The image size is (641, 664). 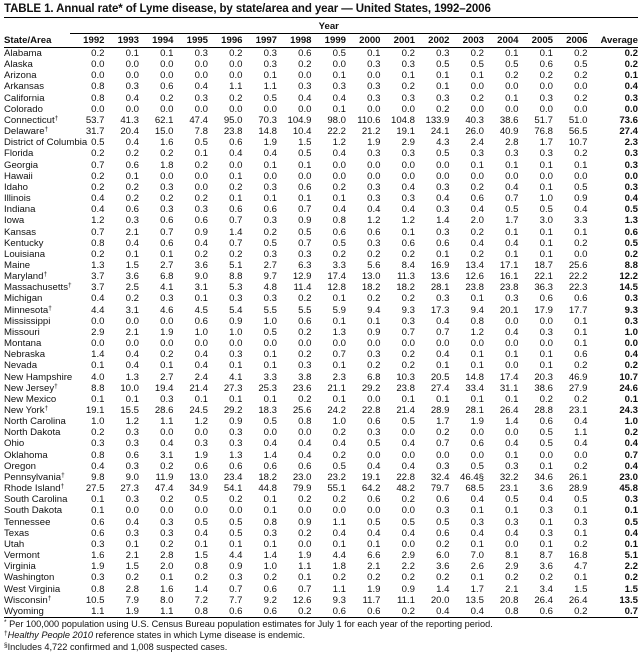 What do you see at coordinates (95, 600) in the screenshot?
I see `rate-cell: 10.5` at bounding box center [95, 600].